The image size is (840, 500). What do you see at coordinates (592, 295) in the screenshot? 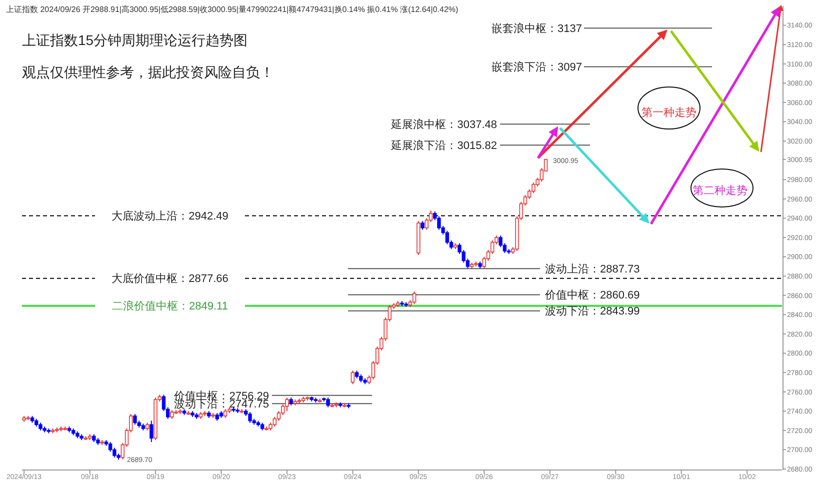
I see `ref-line-label: 价值中枢：2860.69` at bounding box center [592, 295].